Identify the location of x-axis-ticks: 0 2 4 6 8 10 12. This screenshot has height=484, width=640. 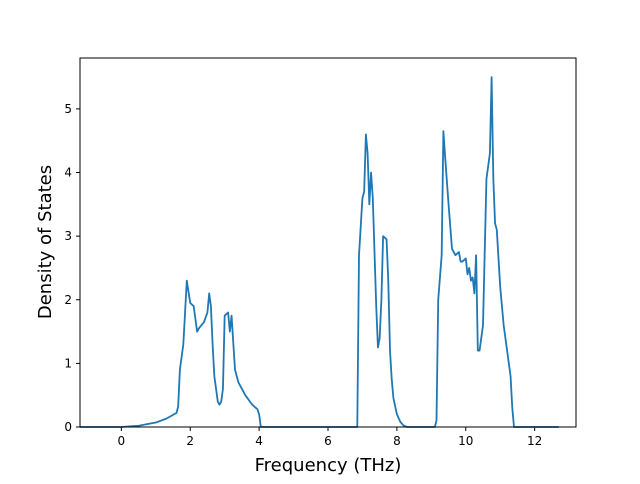
(330, 437).